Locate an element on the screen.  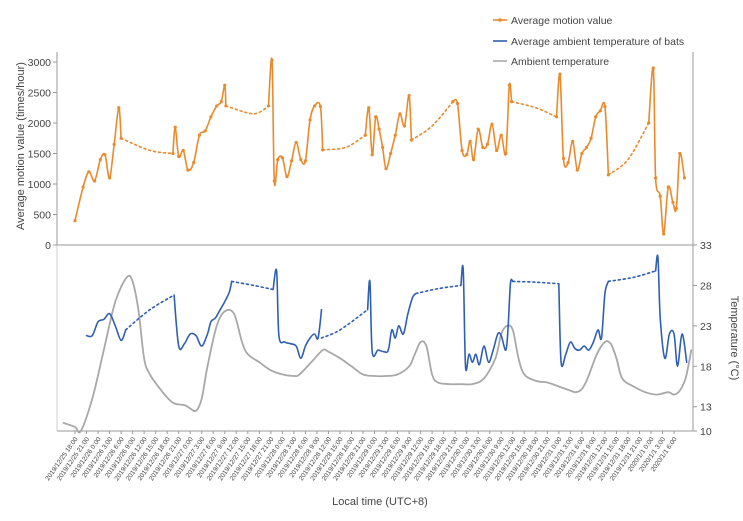
top-y-tick-label: 0 is located at coordinates (48, 246).